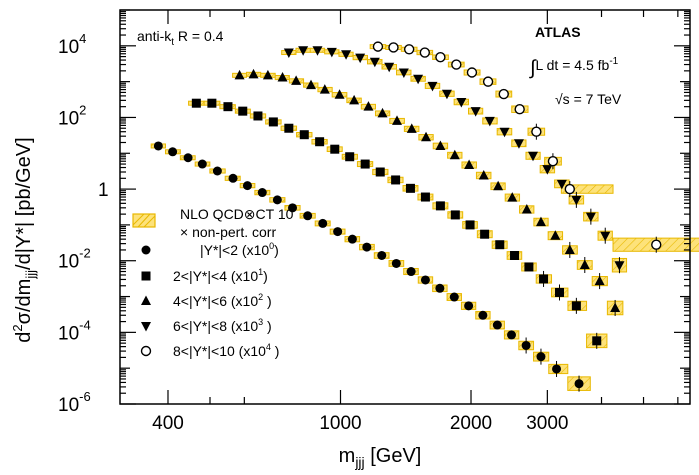 Image resolution: width=699 pixels, height=475 pixels. Describe the element at coordinates (558, 32) in the screenshot. I see `atlas-label: ATLAS` at that location.